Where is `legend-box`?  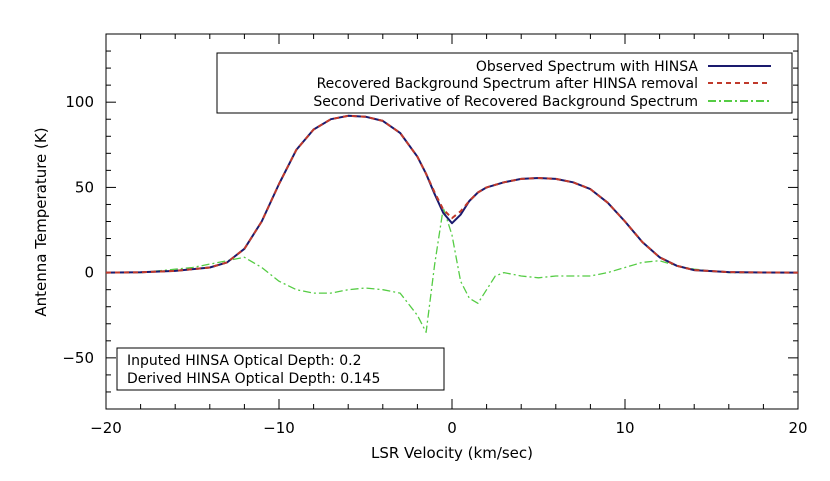 legend-box is located at coordinates (504, 83).